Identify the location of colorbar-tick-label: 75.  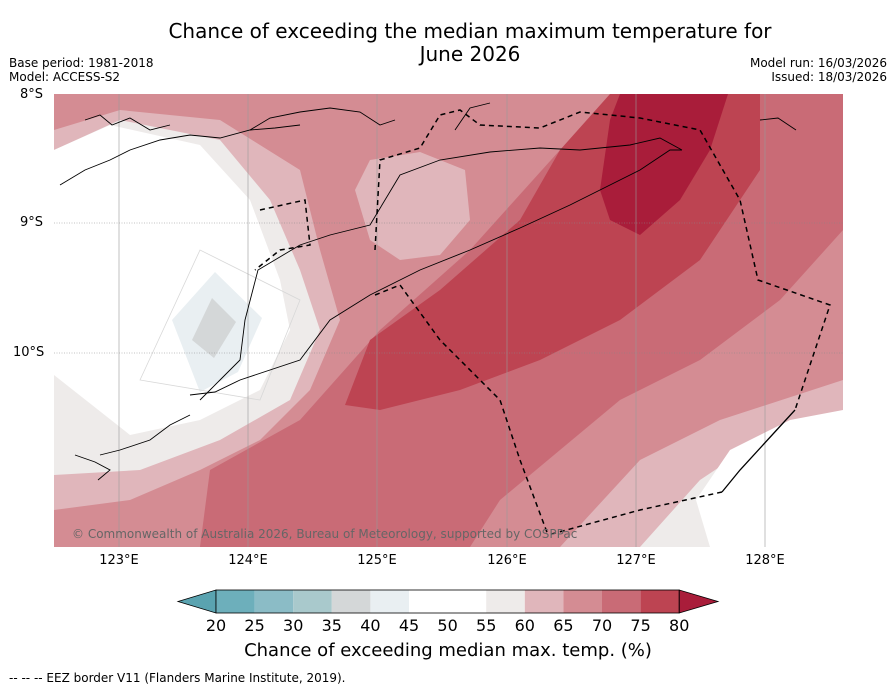
(640, 625).